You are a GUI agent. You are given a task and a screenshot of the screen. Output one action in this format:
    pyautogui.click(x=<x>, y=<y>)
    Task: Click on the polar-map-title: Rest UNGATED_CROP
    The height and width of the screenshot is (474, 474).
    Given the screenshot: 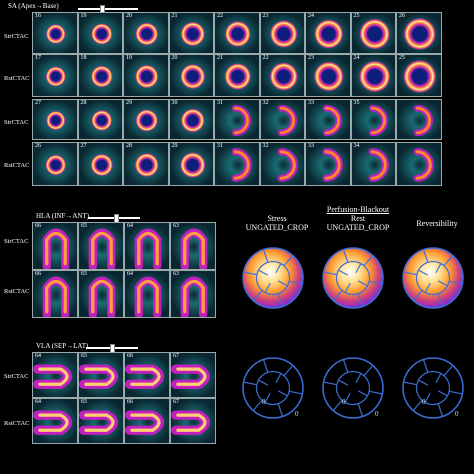 What is the action you would take?
    pyautogui.click(x=358, y=223)
    